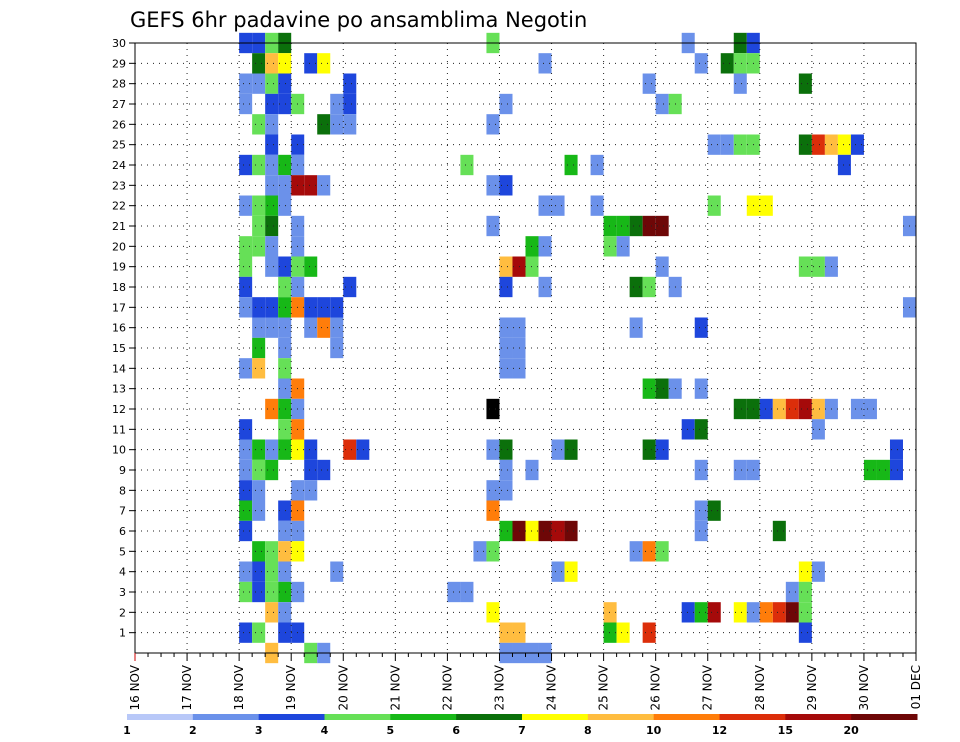 Image resolution: width=960 pixels, height=742 pixels. Describe the element at coordinates (456, 730) in the screenshot. I see `colorbar-label: 6` at that location.